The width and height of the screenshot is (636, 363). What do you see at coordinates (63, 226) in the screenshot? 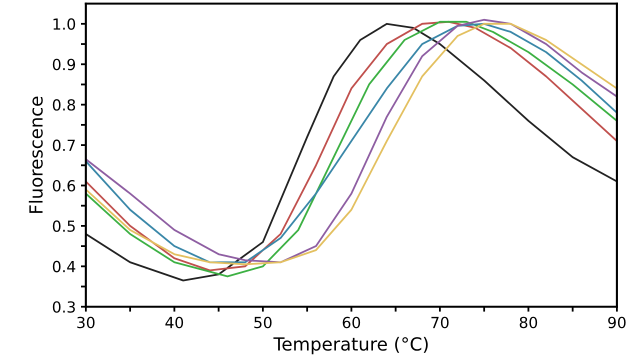
I see `y-tick-label: 0.5` at bounding box center [63, 226].